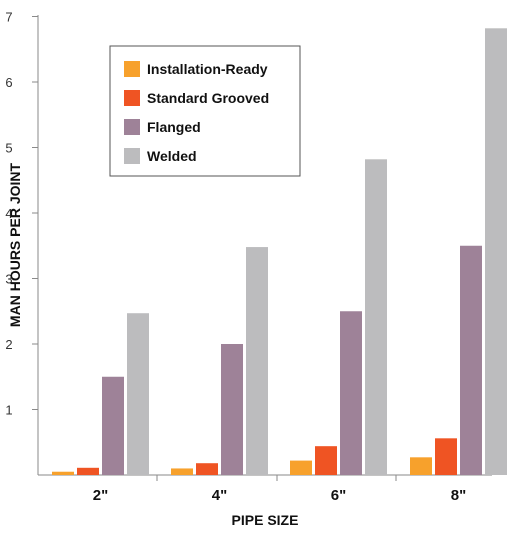 The height and width of the screenshot is (535, 513). Describe the element at coordinates (8, 17) in the screenshot. I see `y-tick-label: 7` at that location.